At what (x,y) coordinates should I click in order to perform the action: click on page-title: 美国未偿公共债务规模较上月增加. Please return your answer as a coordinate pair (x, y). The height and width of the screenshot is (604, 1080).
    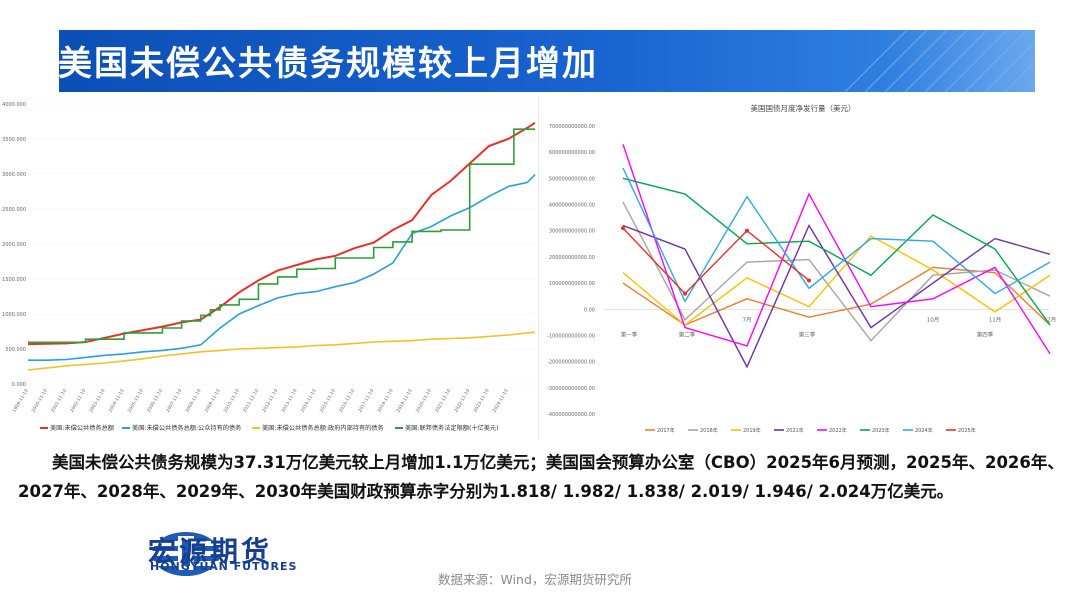
    Looking at the image, I should click on (328, 64).